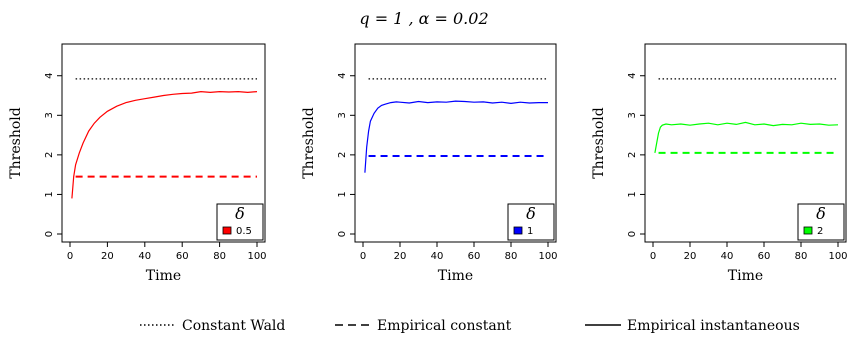 Image resolution: width=849 pixels, height=339 pixels. What do you see at coordinates (713, 326) in the screenshot?
I see `bottom-legend-label: Empirical instantaneous` at bounding box center [713, 326].